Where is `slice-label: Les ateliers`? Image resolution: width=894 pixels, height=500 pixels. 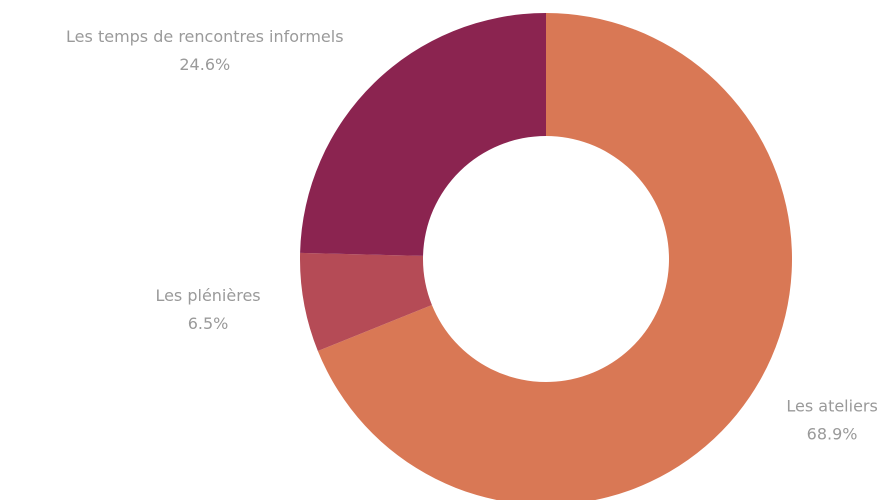
slice-label: Les ateliers is located at coordinates (831, 406).